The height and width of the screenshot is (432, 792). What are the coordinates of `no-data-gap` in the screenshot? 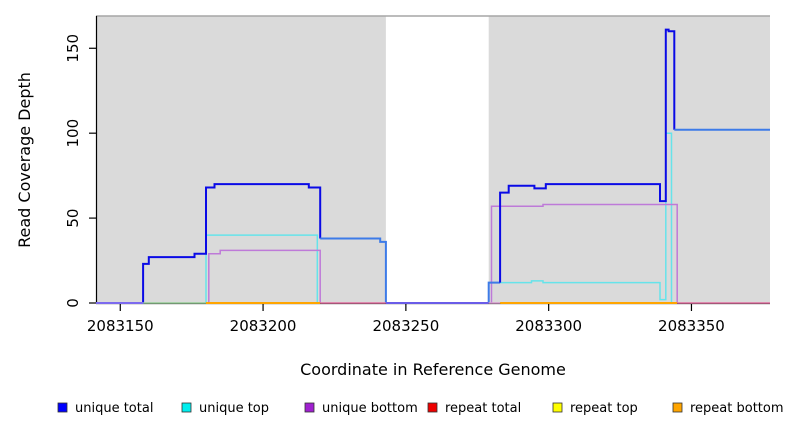 It's located at (437, 159).